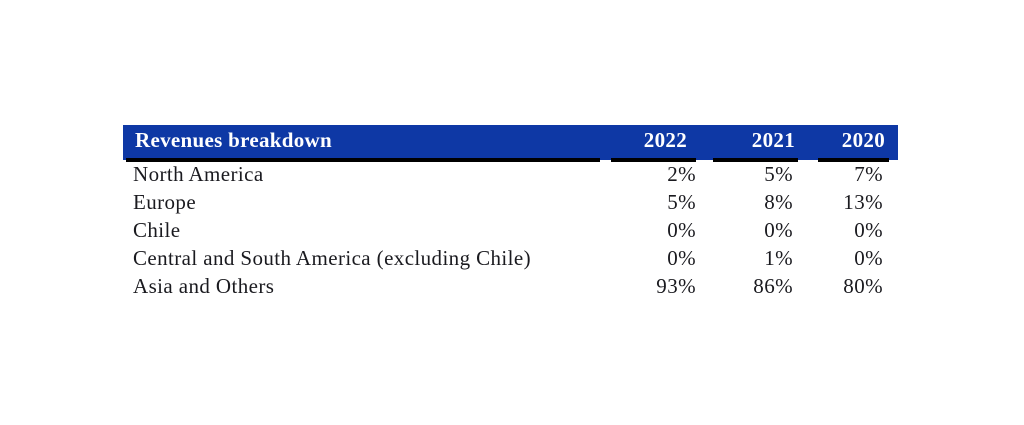 This screenshot has height=425, width=1024. I want to click on cell-value: 13%, so click(863, 201).